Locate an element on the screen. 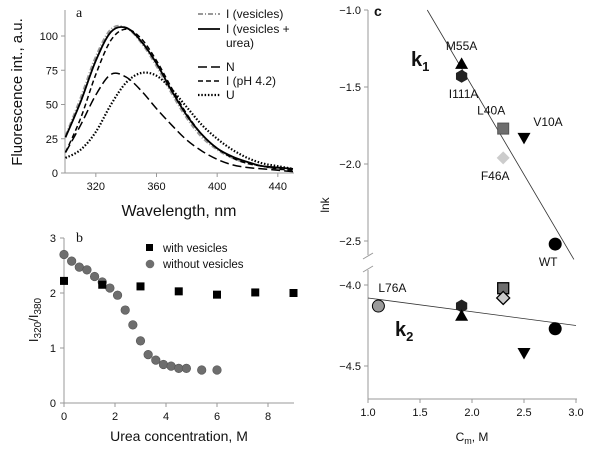  k2-fit-line is located at coordinates (472, 311).